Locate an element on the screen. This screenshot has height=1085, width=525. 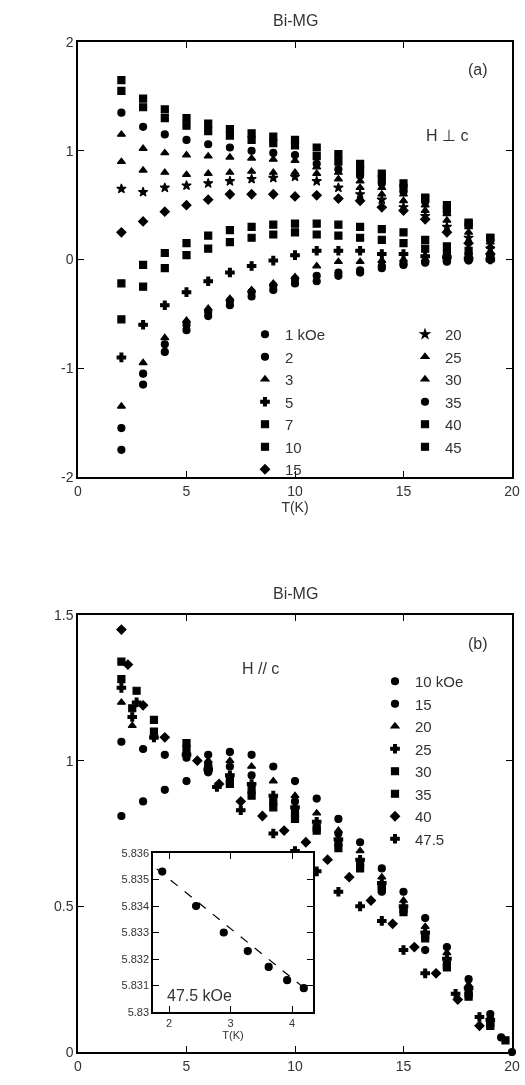
legend-label: 45 is located at coordinates (453, 447).